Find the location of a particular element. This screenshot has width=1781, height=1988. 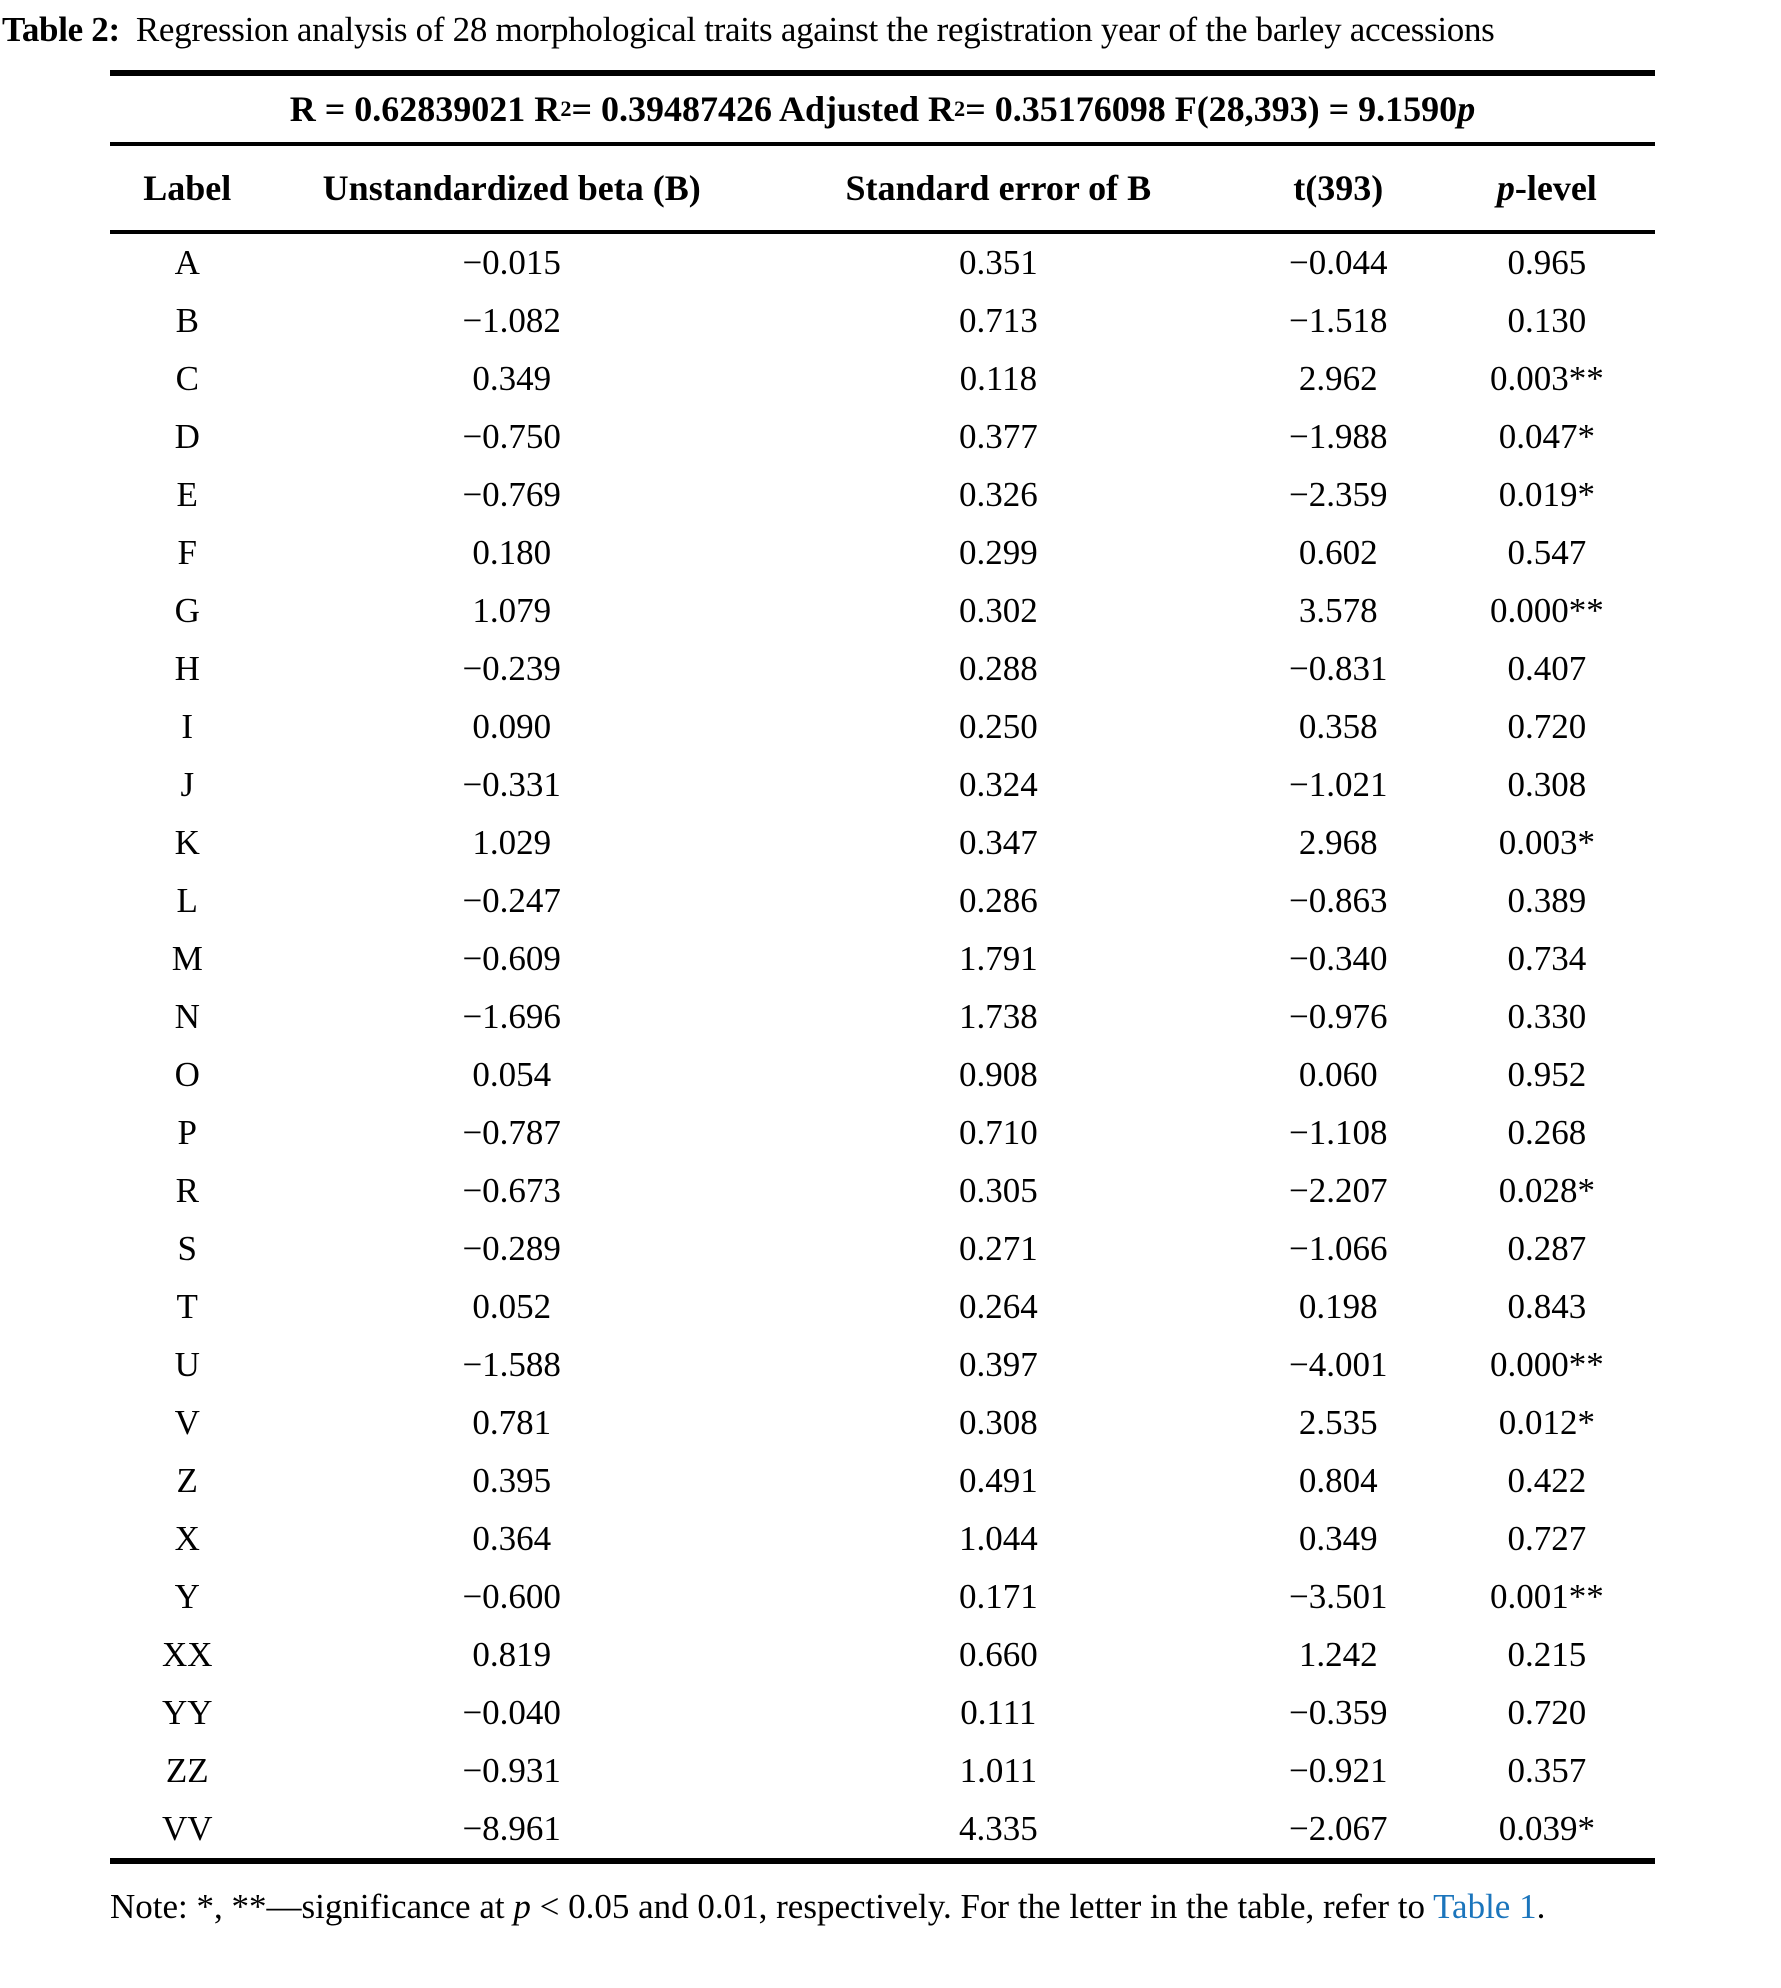

table-row: S −0.289 0.271 −1.066 0.287 is located at coordinates (882, 1249).